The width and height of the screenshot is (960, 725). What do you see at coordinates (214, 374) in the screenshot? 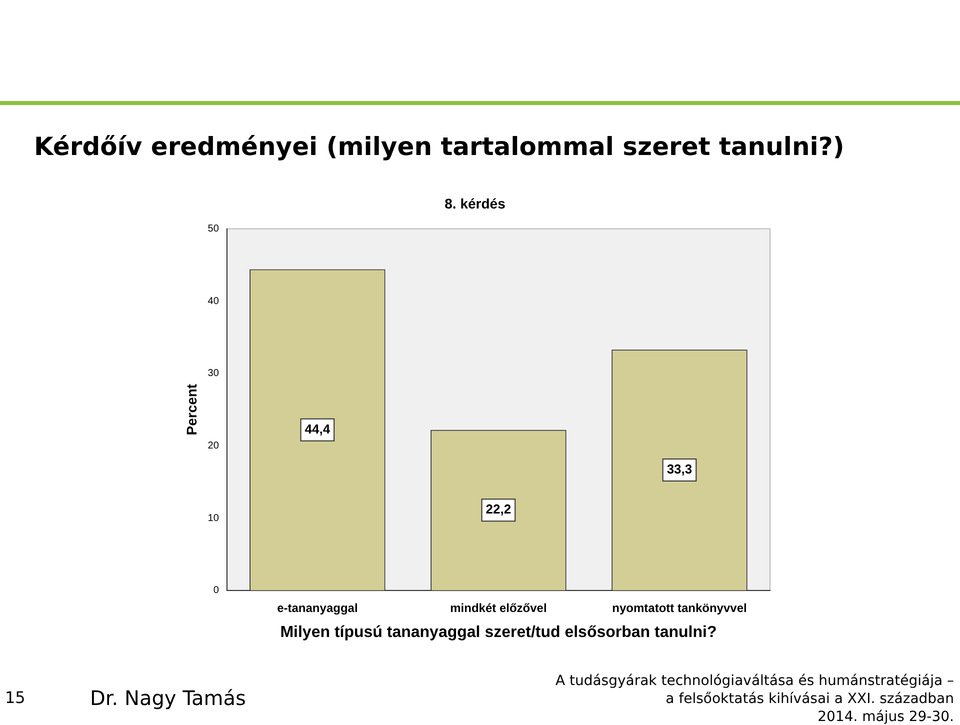
I see `y-tick-label: 30` at bounding box center [214, 374].